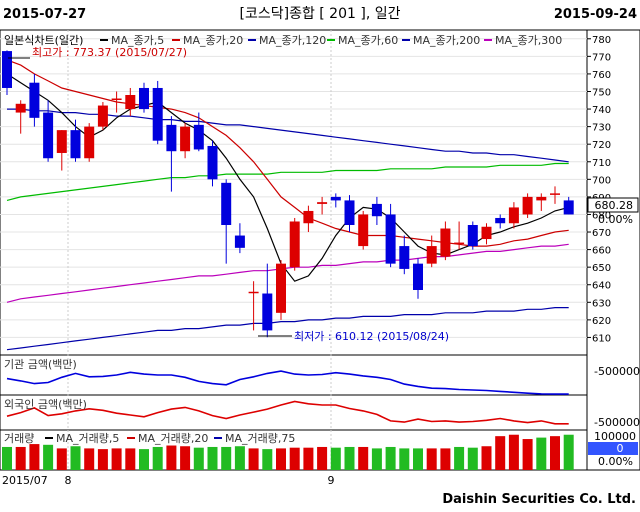  I want to click on chart-title: [코스닥]종합 [ 201 ], 일간, so click(320, 14).